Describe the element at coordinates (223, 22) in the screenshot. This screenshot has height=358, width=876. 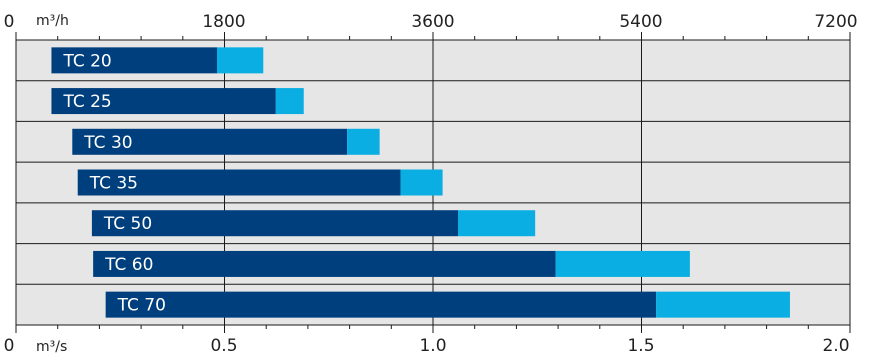
I see `top-axis-tick-label: 1800` at that location.